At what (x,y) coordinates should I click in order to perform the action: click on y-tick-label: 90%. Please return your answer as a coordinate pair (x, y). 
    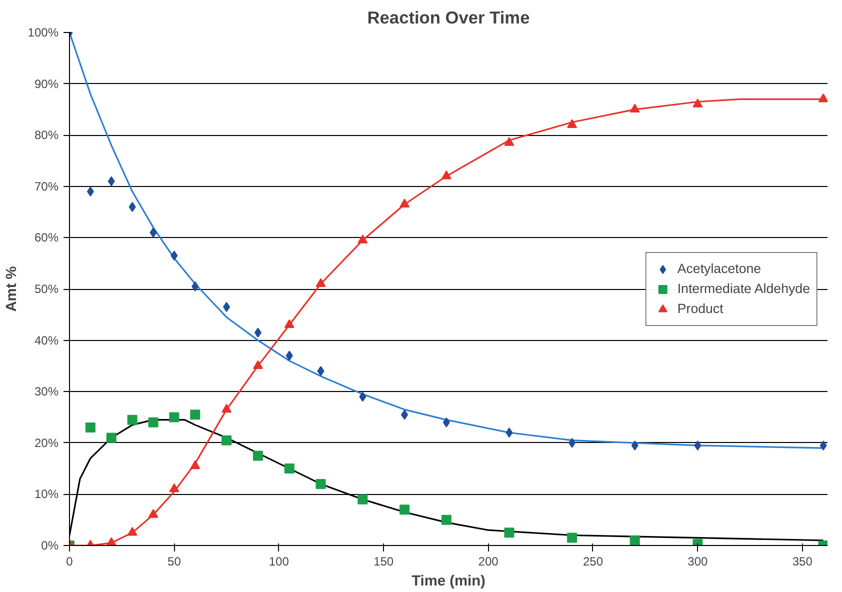
    Looking at the image, I should click on (46, 83).